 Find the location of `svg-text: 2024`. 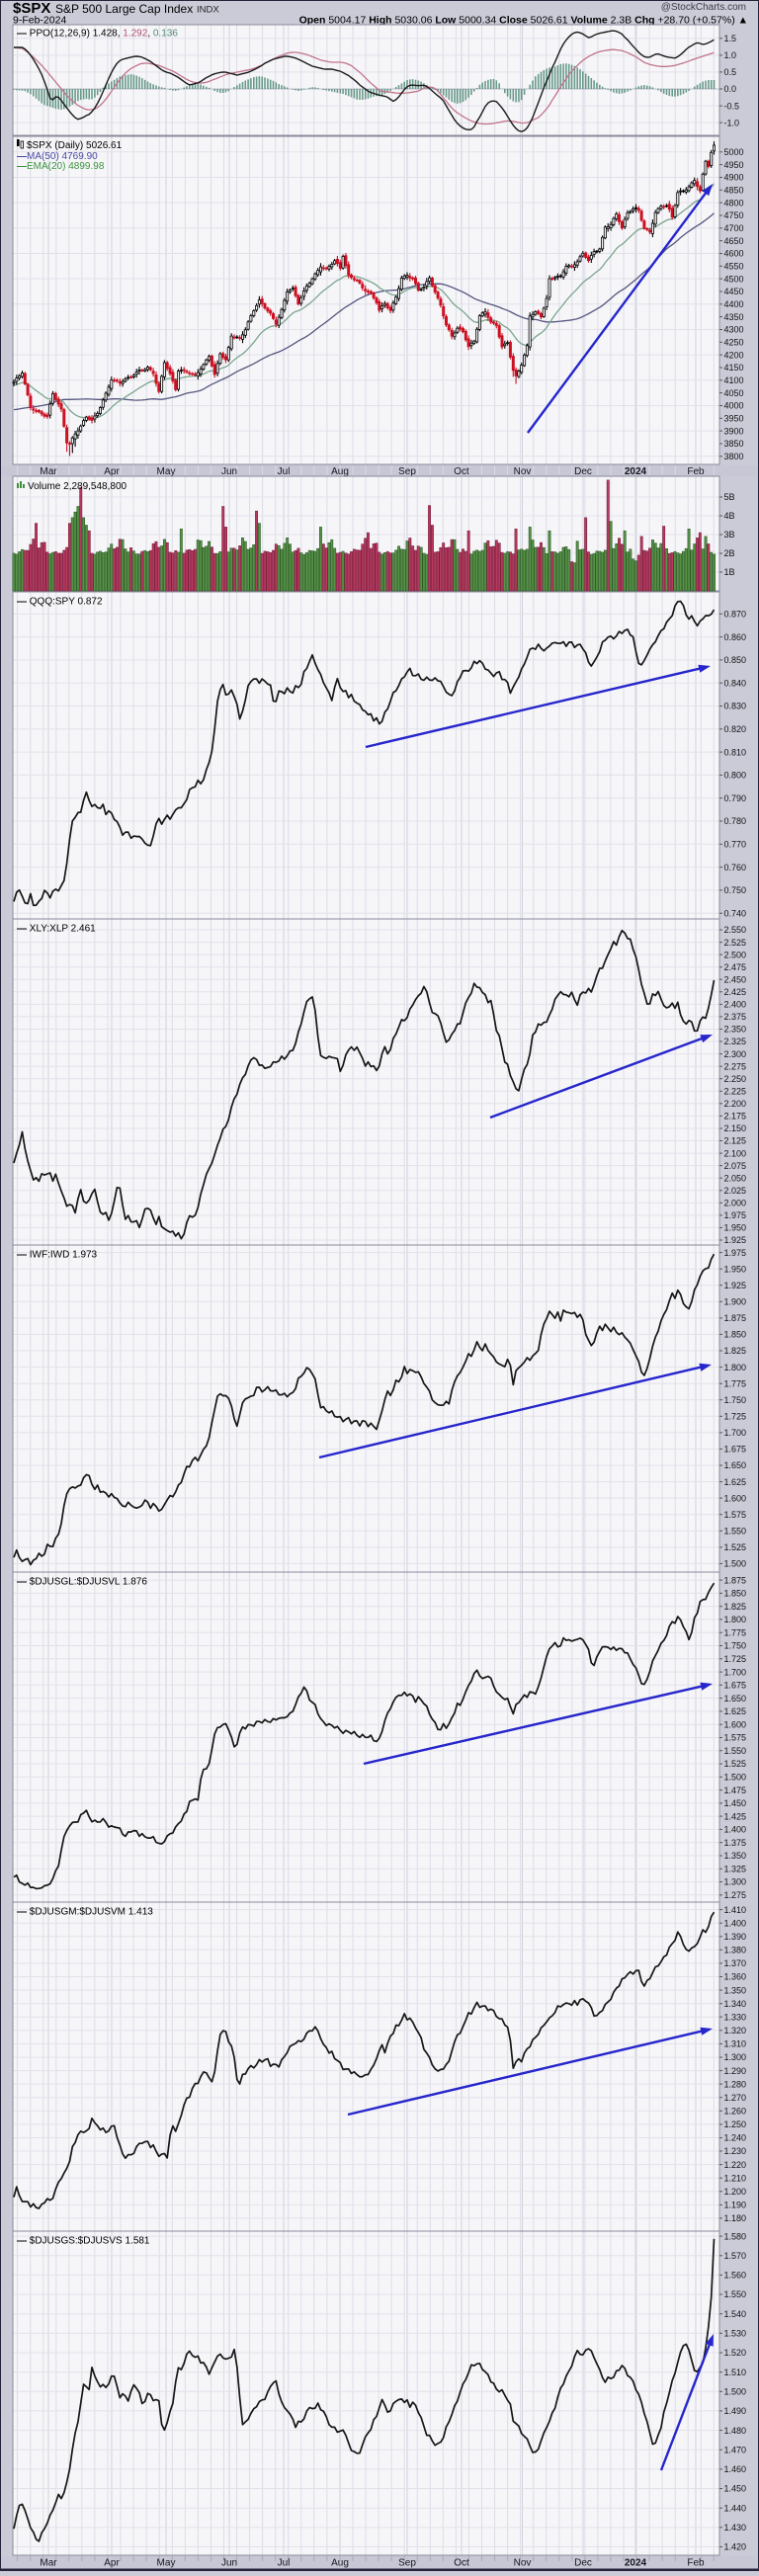

svg-text: 2024 is located at coordinates (636, 471).